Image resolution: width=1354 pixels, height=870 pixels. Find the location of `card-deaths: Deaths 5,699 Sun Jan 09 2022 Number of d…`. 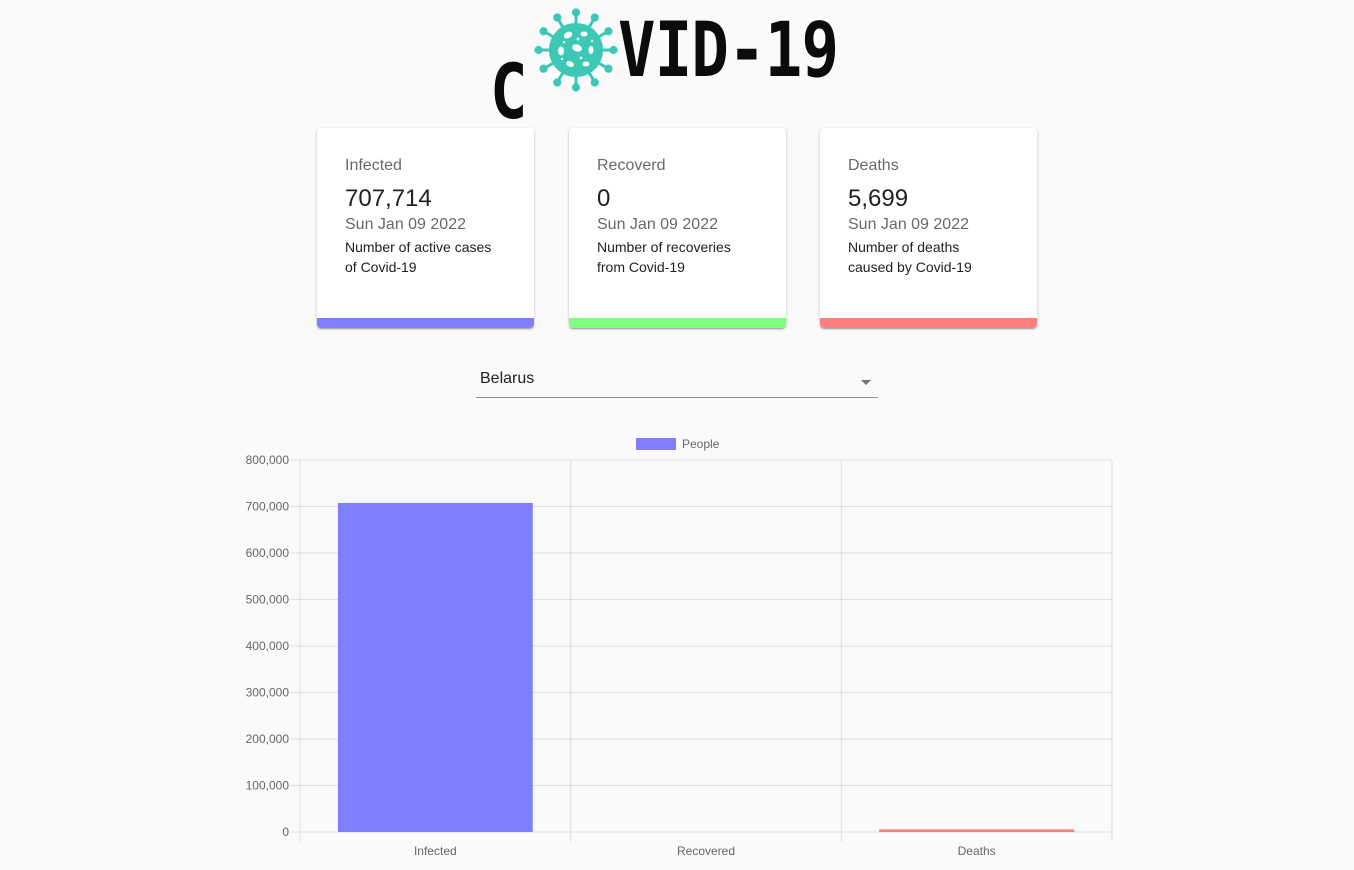

card-deaths: Deaths 5,699 Sun Jan 09 2022 Number of d… is located at coordinates (928, 228).